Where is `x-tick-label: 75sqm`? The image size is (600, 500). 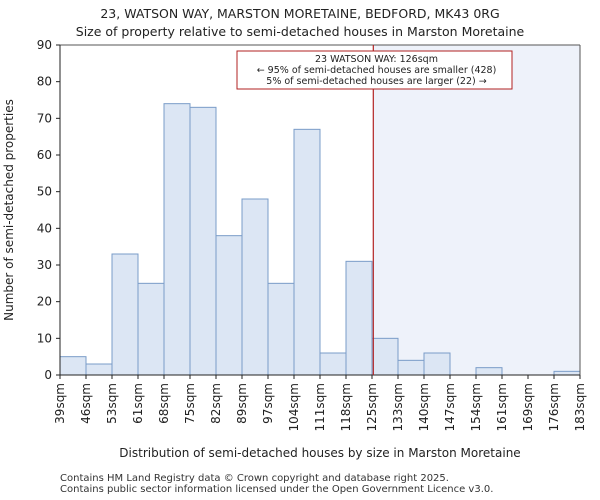 x-tick-label: 75sqm is located at coordinates (190, 403).